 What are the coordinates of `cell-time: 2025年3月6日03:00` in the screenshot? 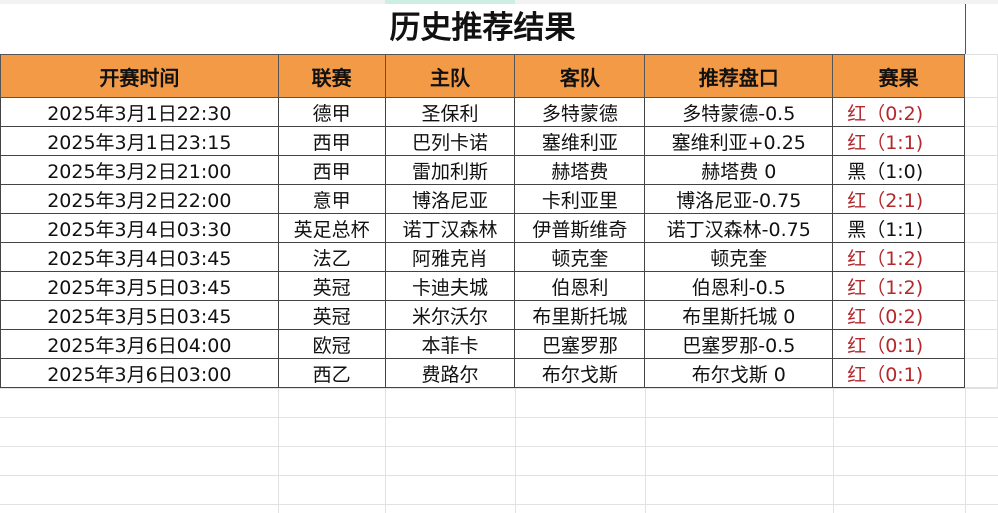 It's located at (139, 373).